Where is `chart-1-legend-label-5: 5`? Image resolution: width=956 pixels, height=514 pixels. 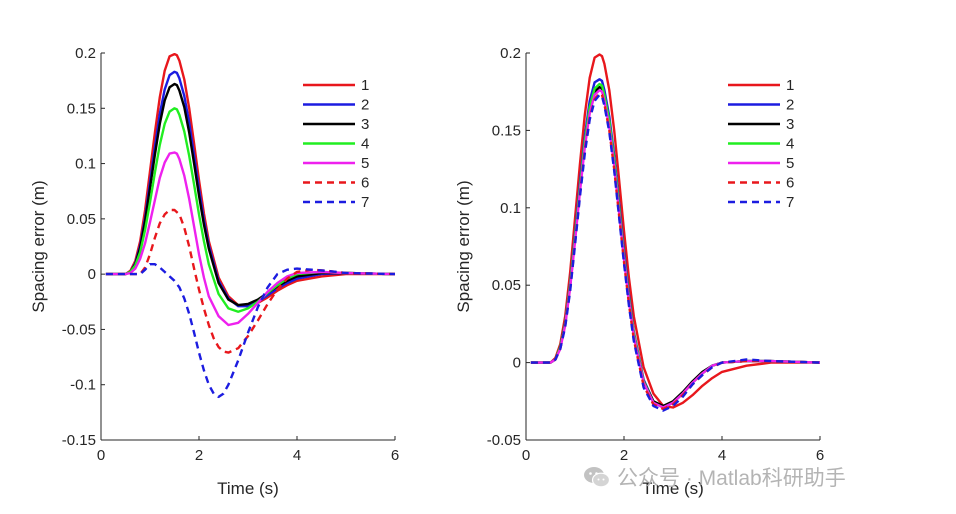 chart-1-legend-label-5: 5 is located at coordinates (365, 163).